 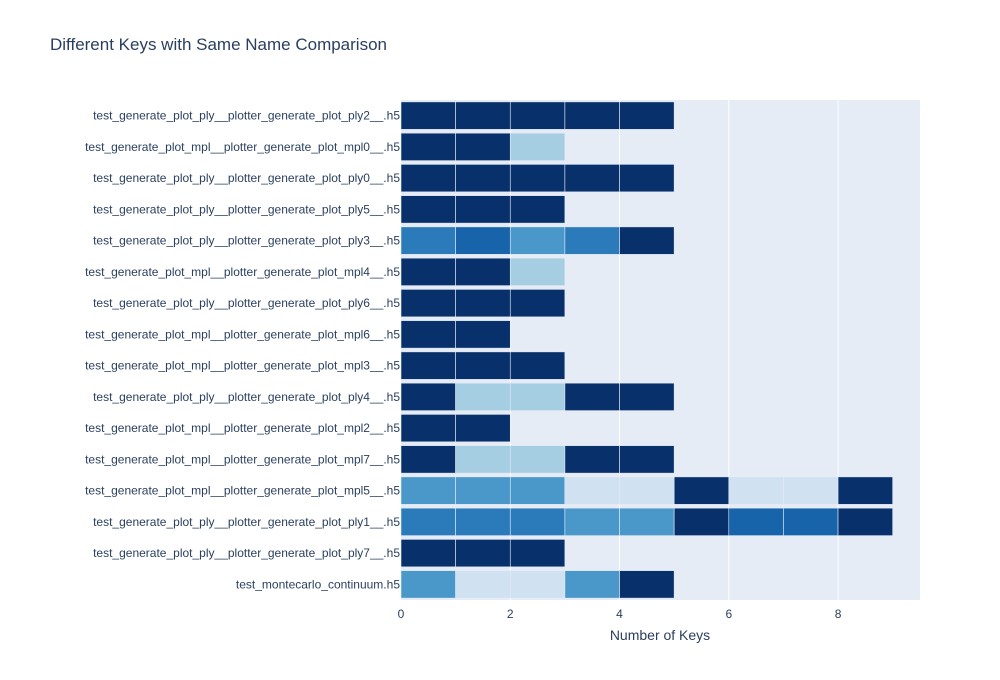 What do you see at coordinates (728, 614) in the screenshot?
I see `x-tick-label: 6` at bounding box center [728, 614].